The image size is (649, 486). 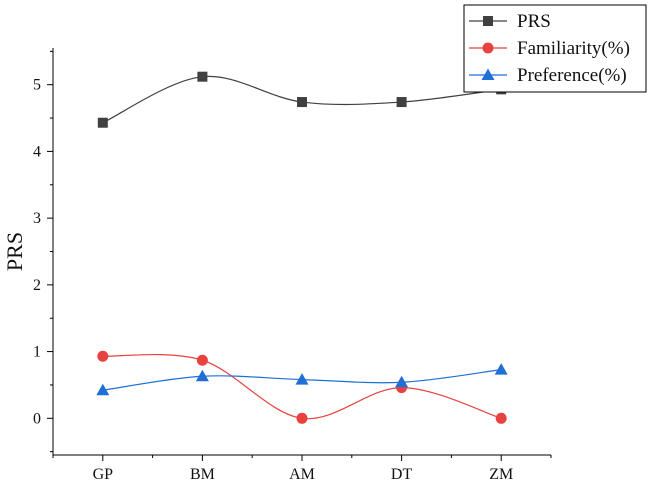 I want to click on x-tick-label: DT, so click(x=402, y=474).